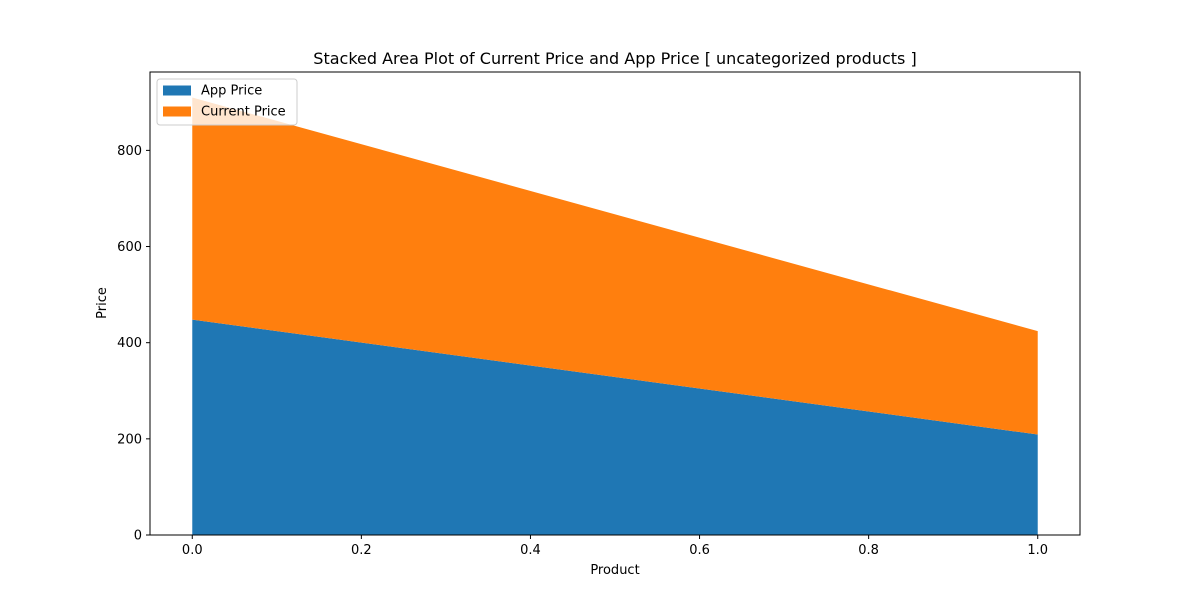 Image resolution: width=1200 pixels, height=600 pixels. I want to click on legend-box, so click(227, 102).